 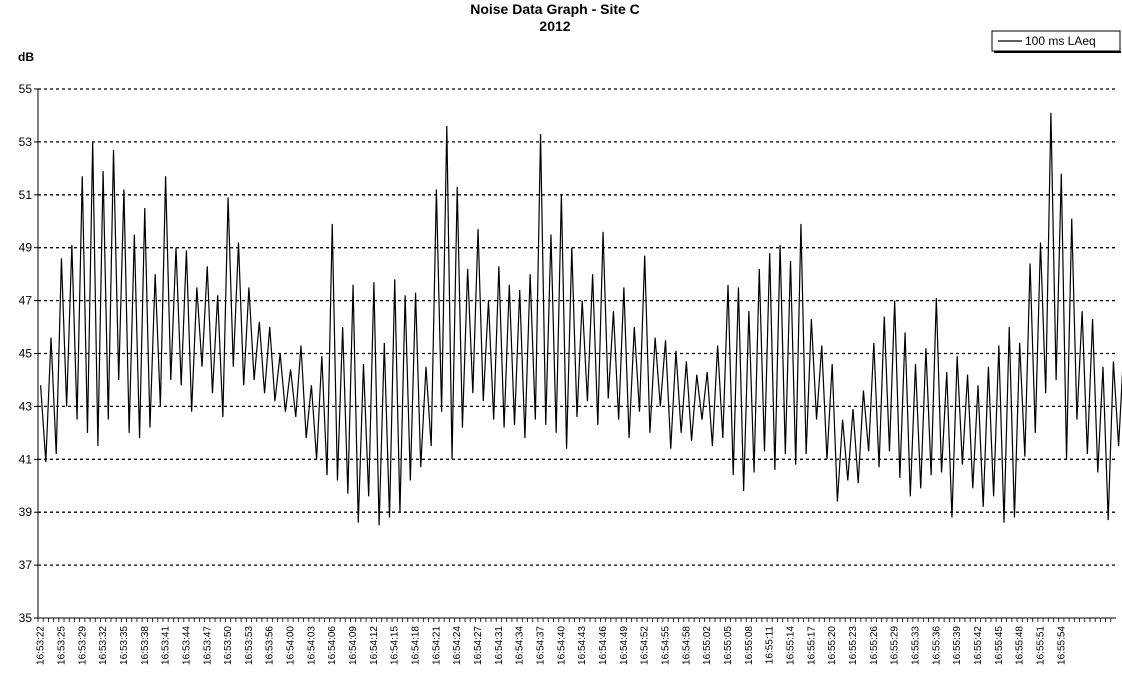 I want to click on x-tick-label: 16:55:51, so click(x=1040, y=645).